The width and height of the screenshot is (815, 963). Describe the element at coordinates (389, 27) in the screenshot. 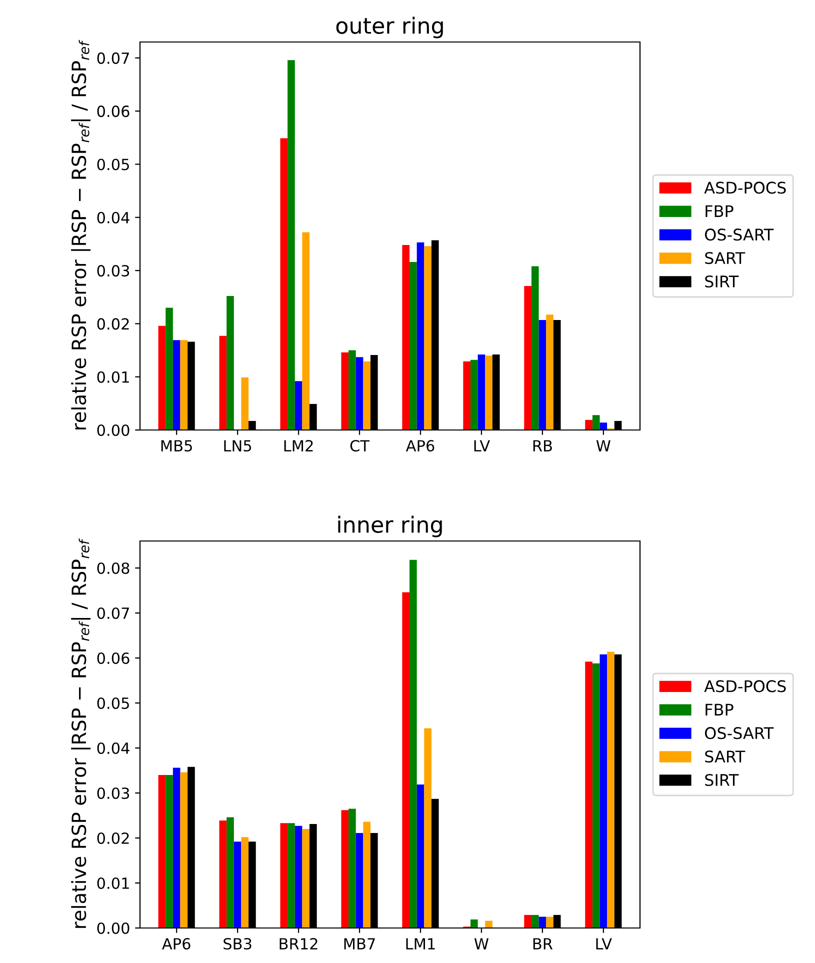

I see `chart-title: outer ring` at that location.